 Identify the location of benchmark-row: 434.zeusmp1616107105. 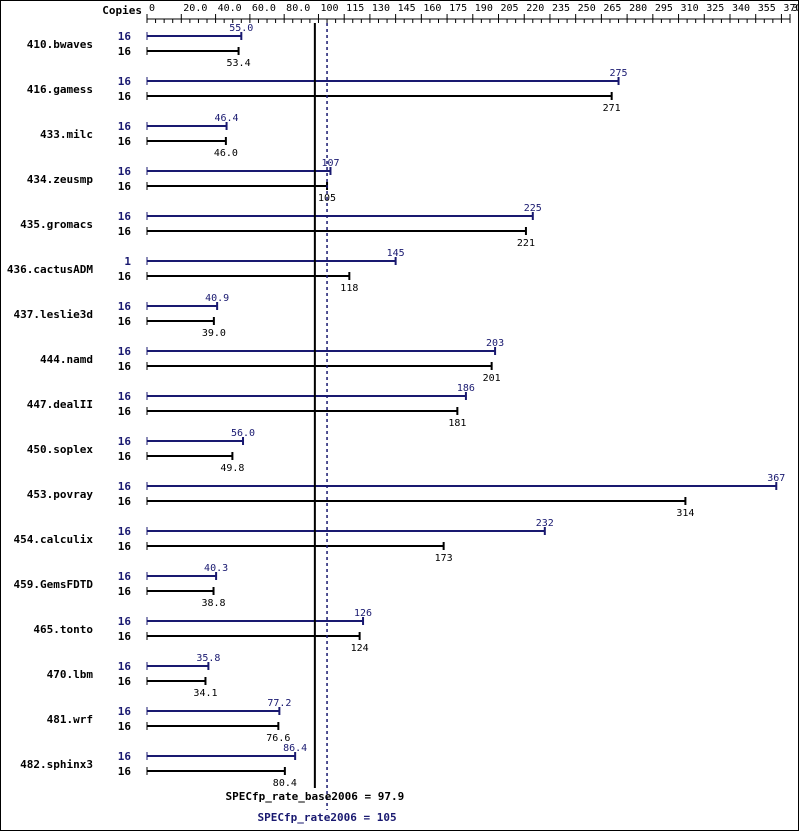
(183, 181).